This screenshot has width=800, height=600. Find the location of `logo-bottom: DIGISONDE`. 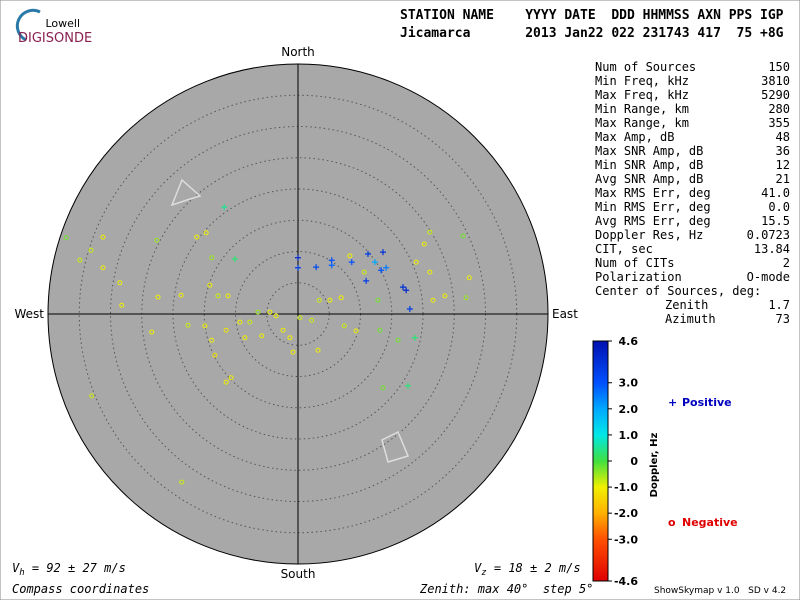

logo-bottom: DIGISONDE is located at coordinates (55, 38).